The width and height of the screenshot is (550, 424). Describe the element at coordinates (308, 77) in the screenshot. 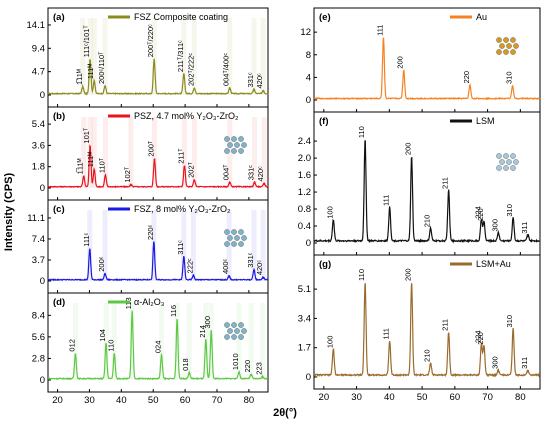

I see `y-tick-label: 4` at that location.